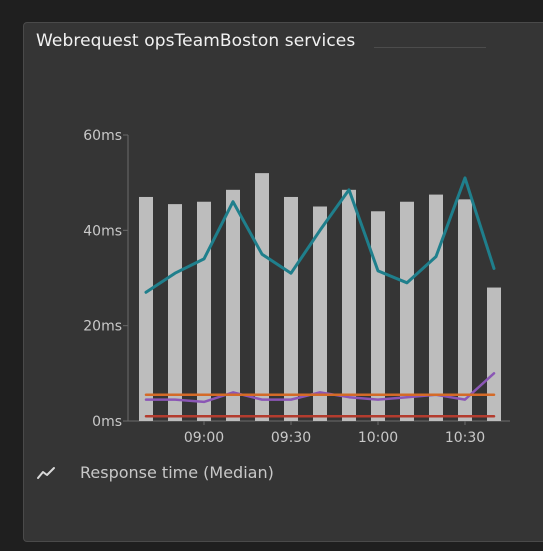 Image resolution: width=543 pixels, height=551 pixels. I want to click on tile-title: Webrequest opsTeamBoston services, so click(196, 41).